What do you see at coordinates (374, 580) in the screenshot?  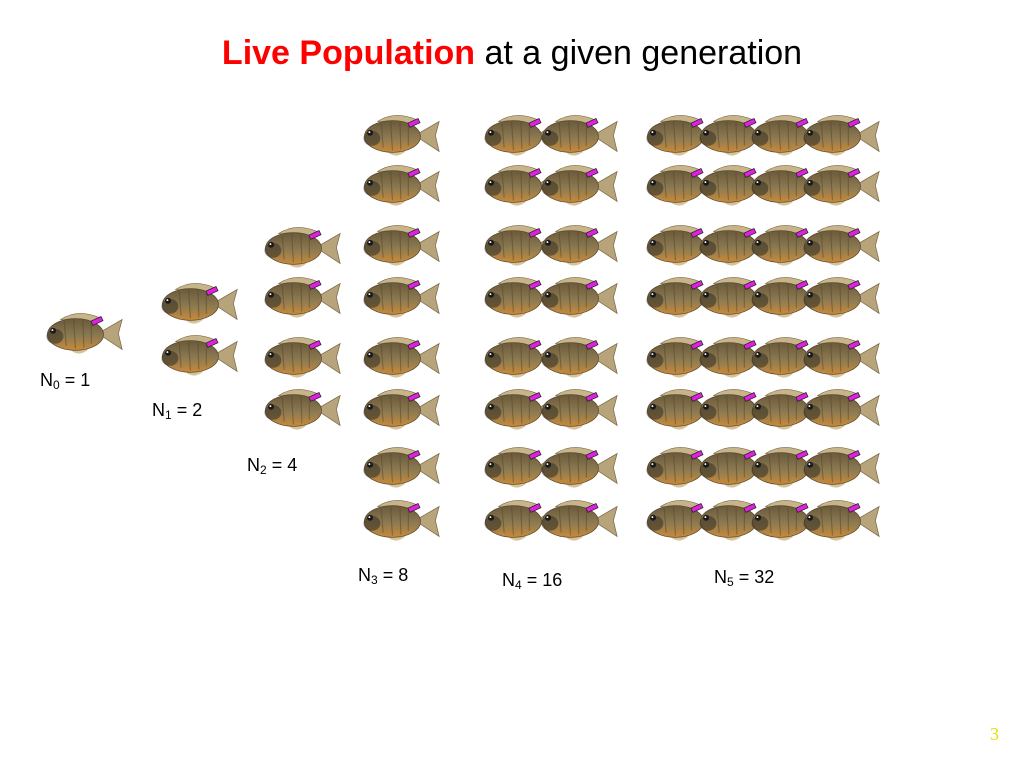 I see `subscript: 3` at bounding box center [374, 580].